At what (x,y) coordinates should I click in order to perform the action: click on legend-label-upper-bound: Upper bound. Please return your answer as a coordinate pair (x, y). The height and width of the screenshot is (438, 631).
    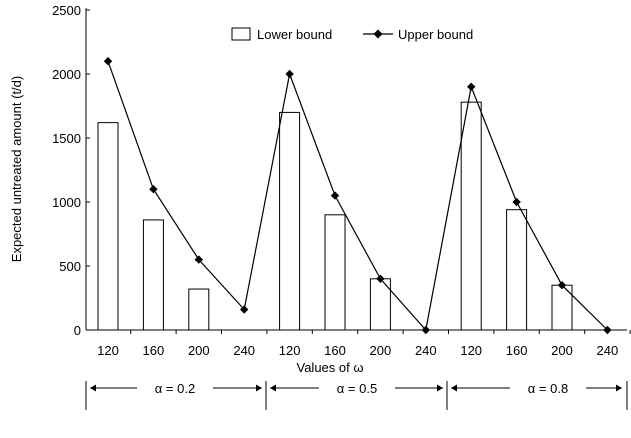
    Looking at the image, I should click on (435, 34).